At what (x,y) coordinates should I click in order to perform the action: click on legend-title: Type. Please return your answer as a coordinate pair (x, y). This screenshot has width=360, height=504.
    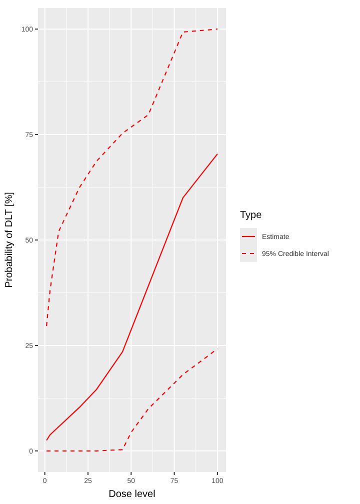
    Looking at the image, I should click on (251, 215).